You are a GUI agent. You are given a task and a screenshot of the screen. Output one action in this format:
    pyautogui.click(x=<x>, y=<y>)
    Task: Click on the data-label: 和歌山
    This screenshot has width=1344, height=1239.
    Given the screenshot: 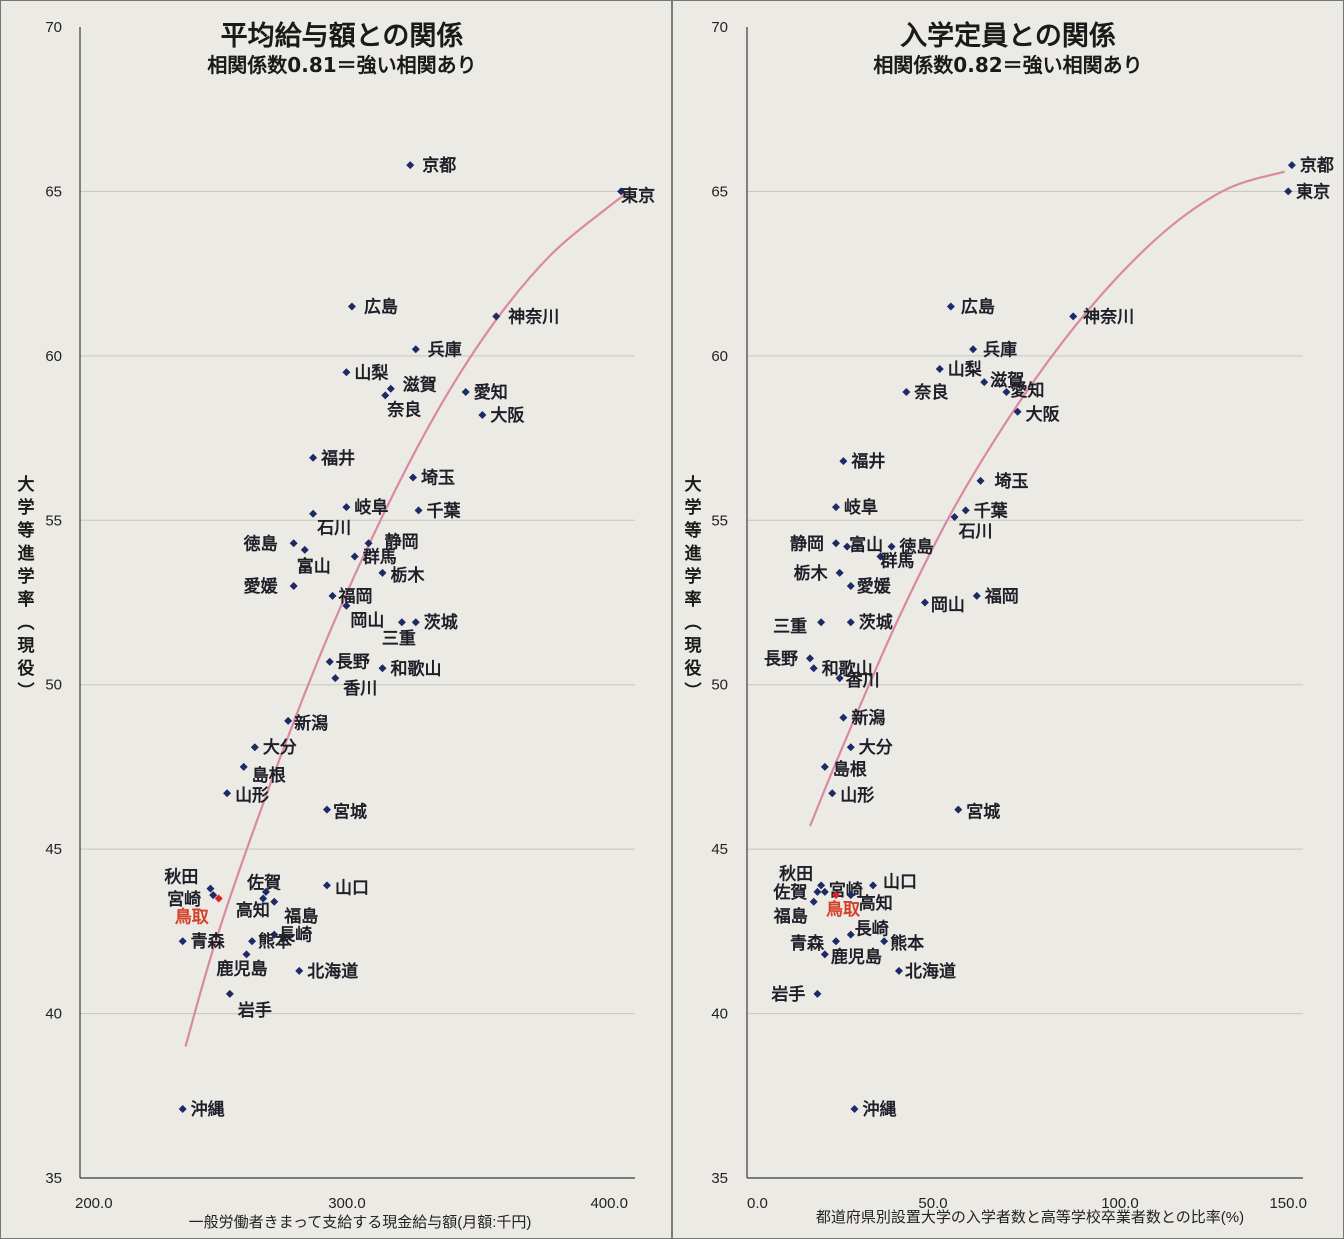 What is the action you would take?
    pyautogui.click(x=847, y=668)
    